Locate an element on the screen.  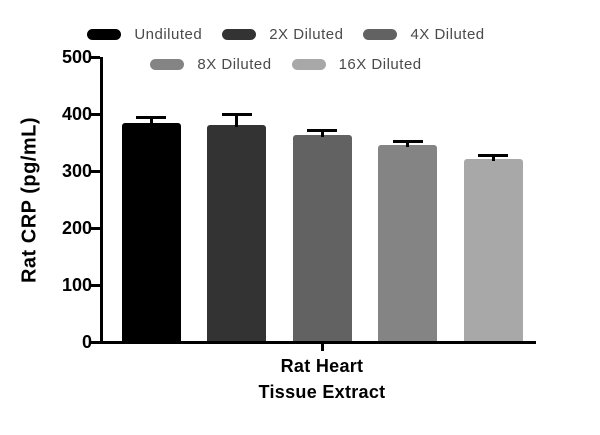
legend-label: 8X Diluted is located at coordinates (234, 64).